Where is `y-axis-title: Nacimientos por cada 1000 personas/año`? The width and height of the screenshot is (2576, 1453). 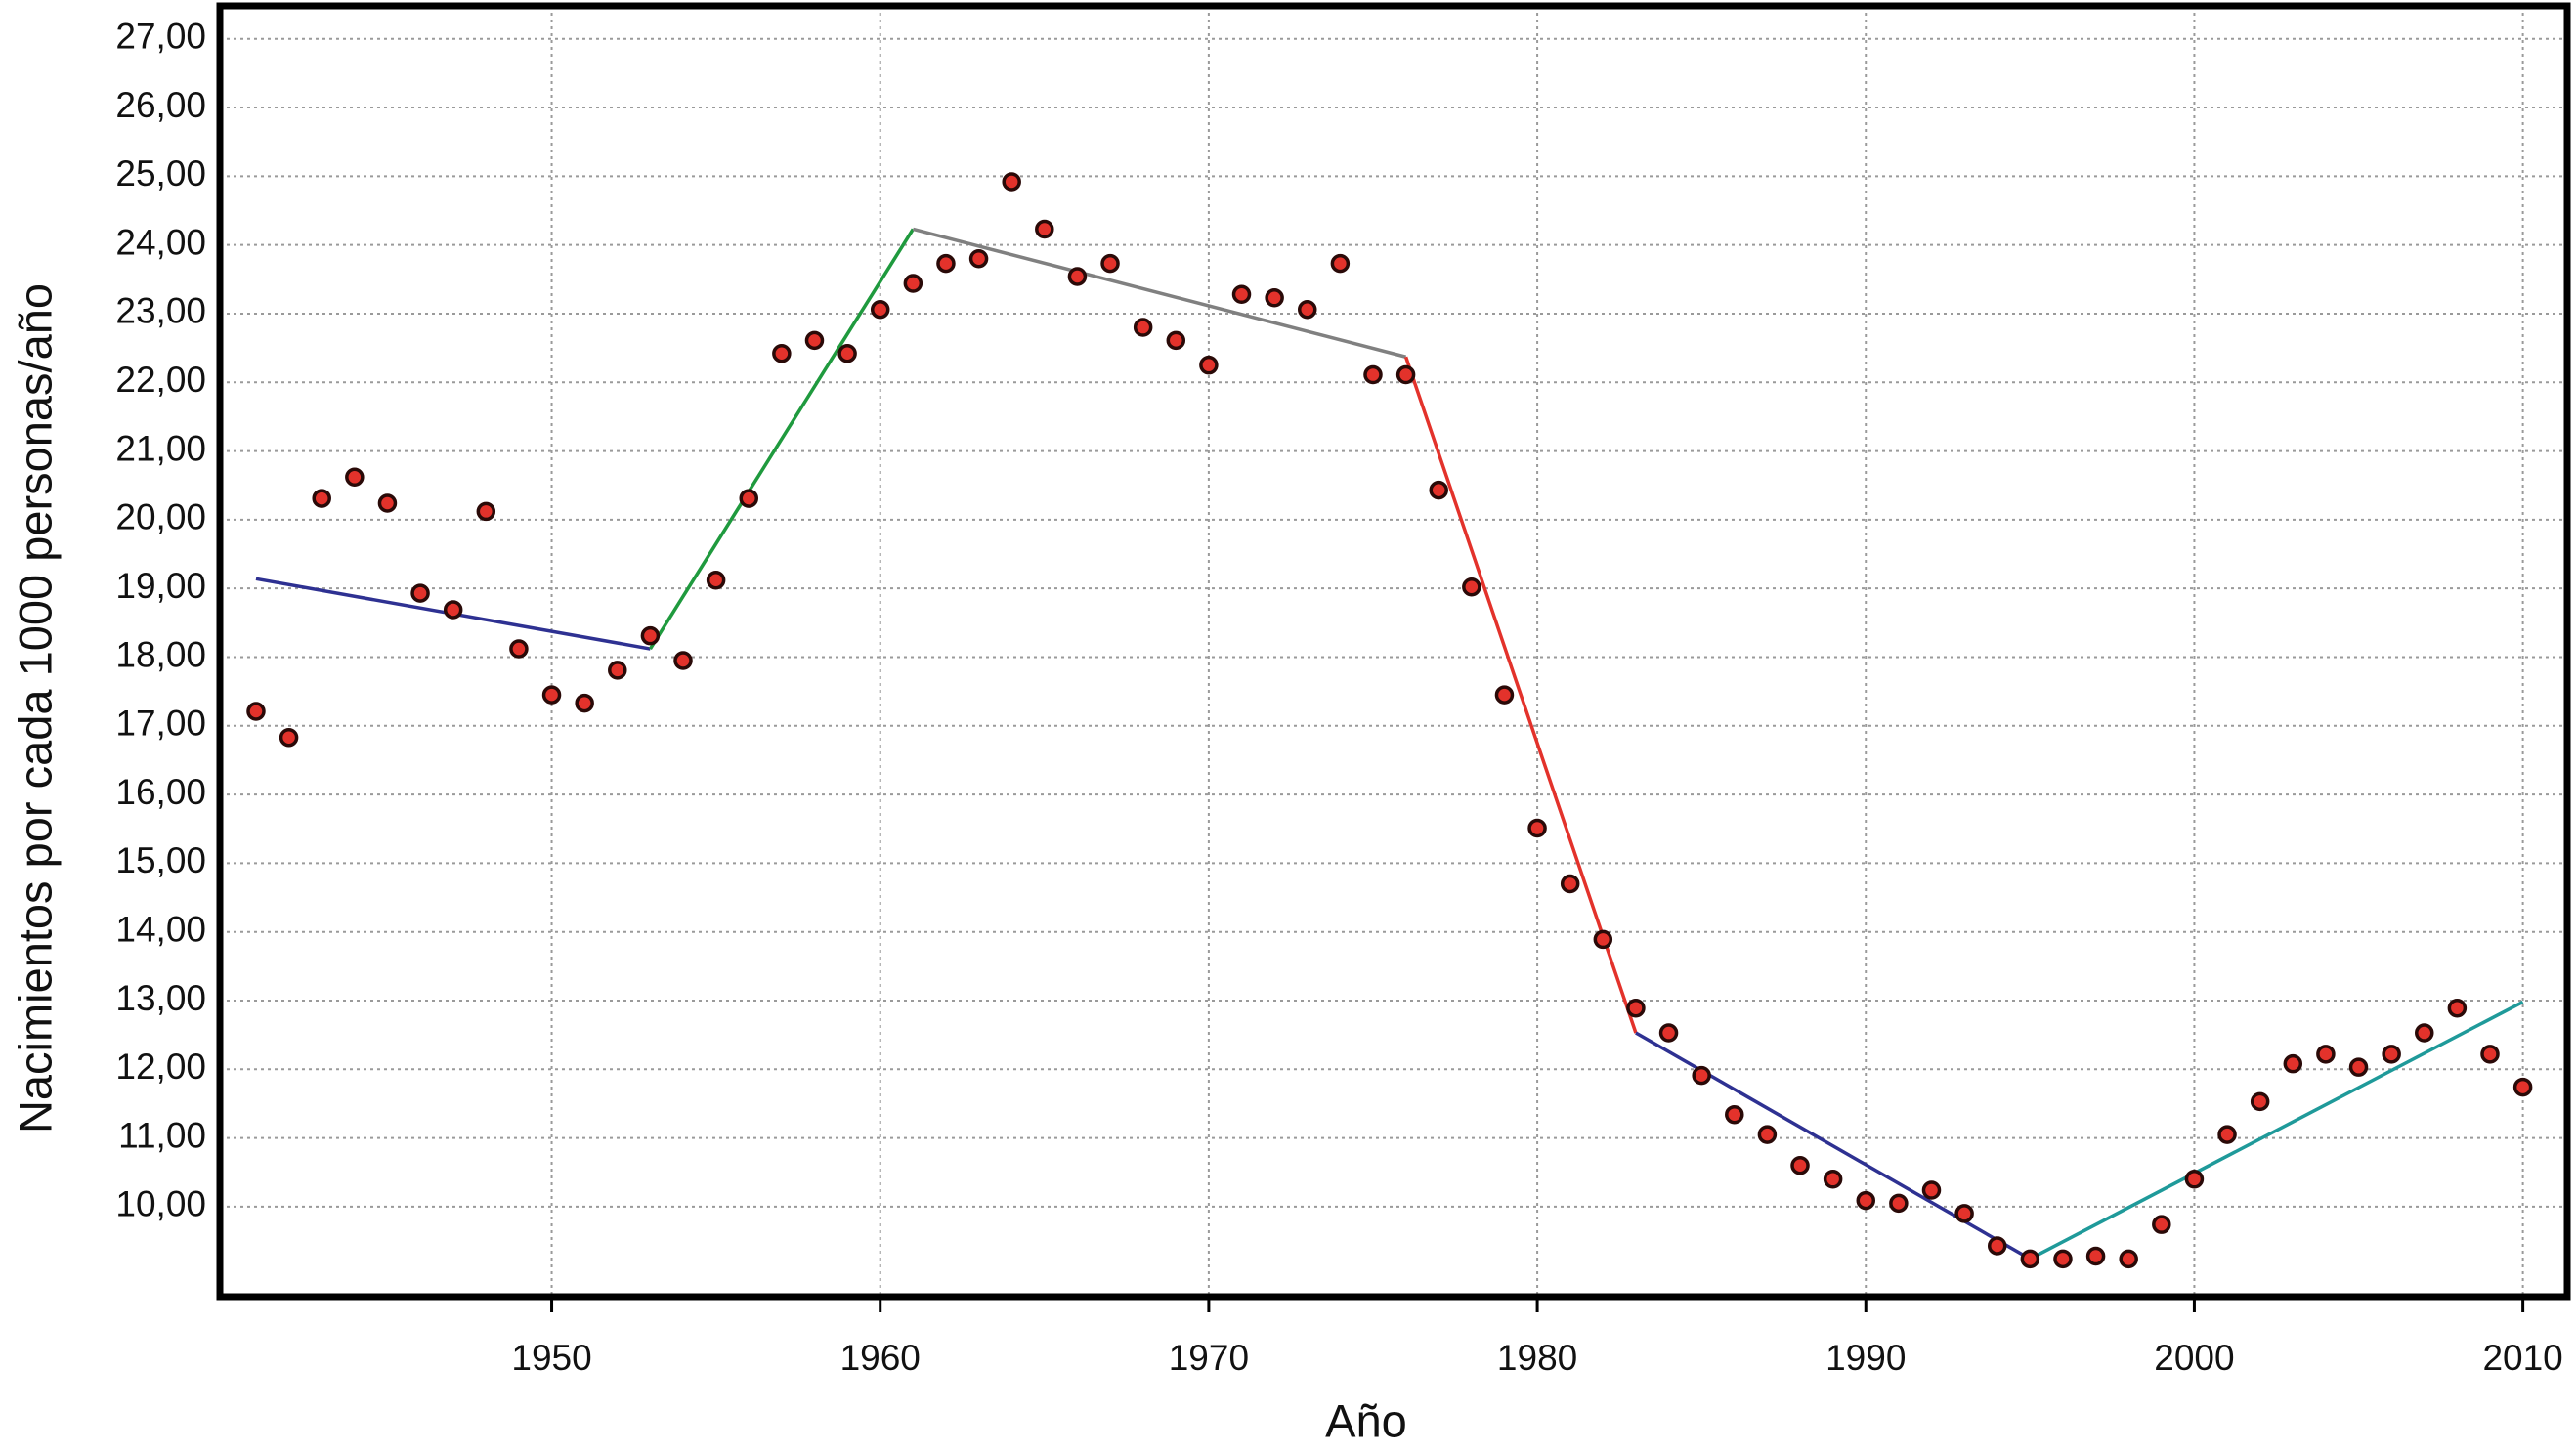 y-axis-title: Nacimientos por cada 1000 personas/año is located at coordinates (35, 708).